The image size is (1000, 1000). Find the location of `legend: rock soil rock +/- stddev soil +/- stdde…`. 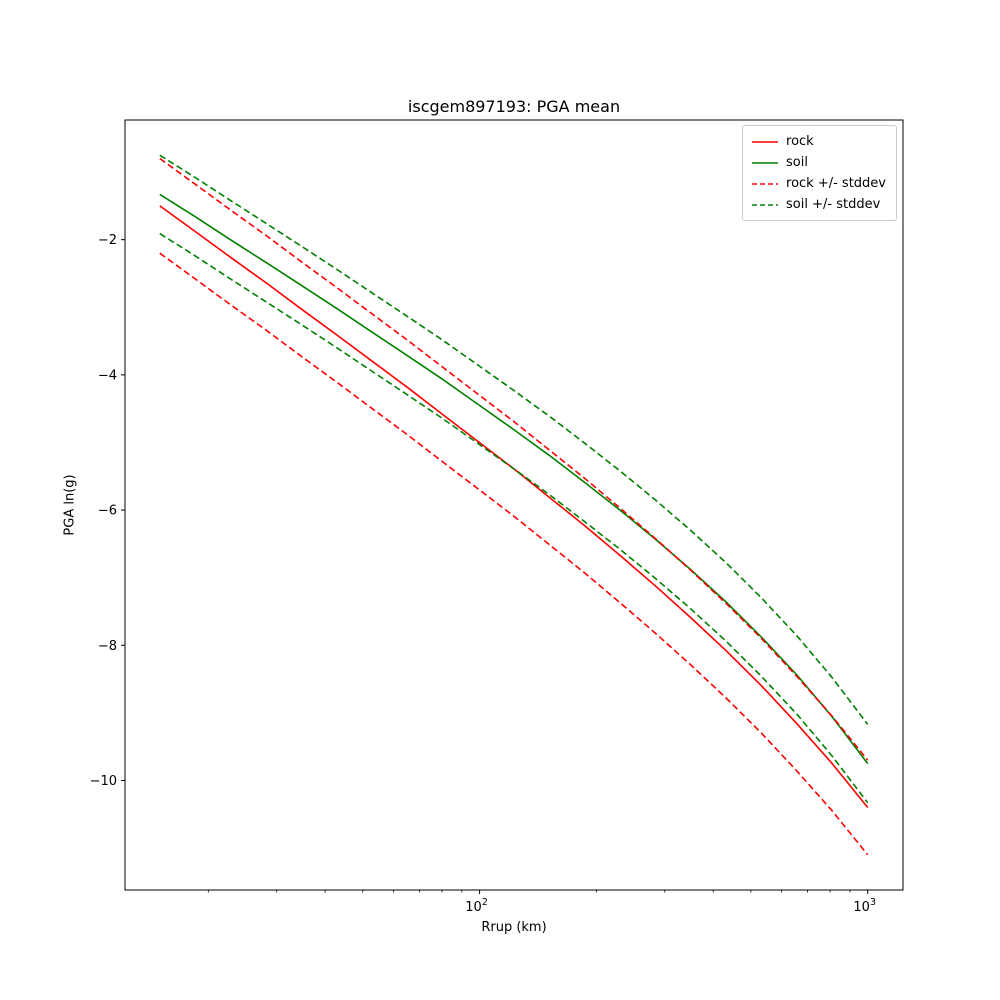

legend: rock soil rock +/- stddev soil +/- stdde… is located at coordinates (819, 173).